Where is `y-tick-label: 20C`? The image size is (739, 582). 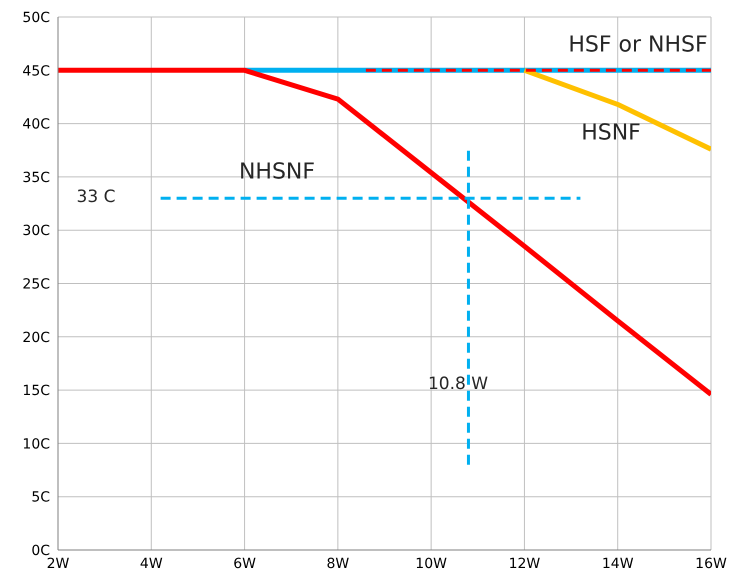
y-tick-label: 20C is located at coordinates (36, 338).